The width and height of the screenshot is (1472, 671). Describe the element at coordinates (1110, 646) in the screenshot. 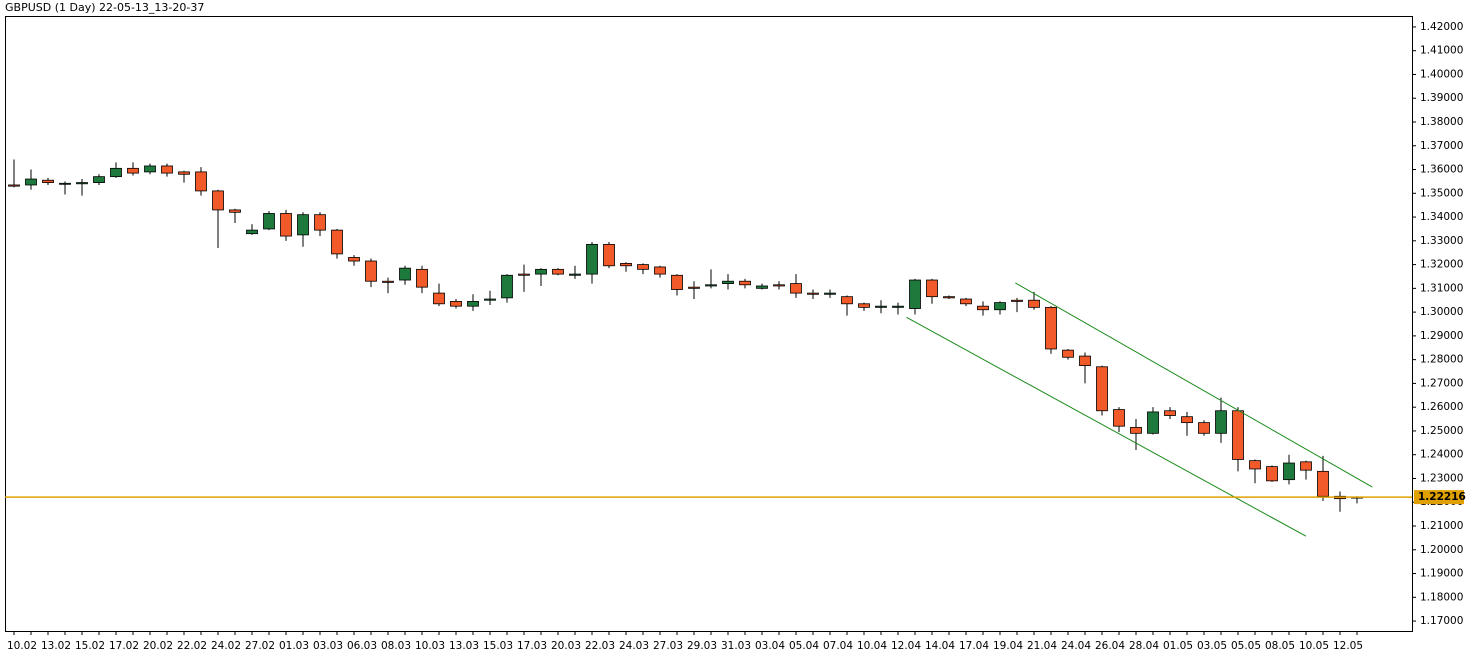

I see `x-tick-label: 26.04` at that location.